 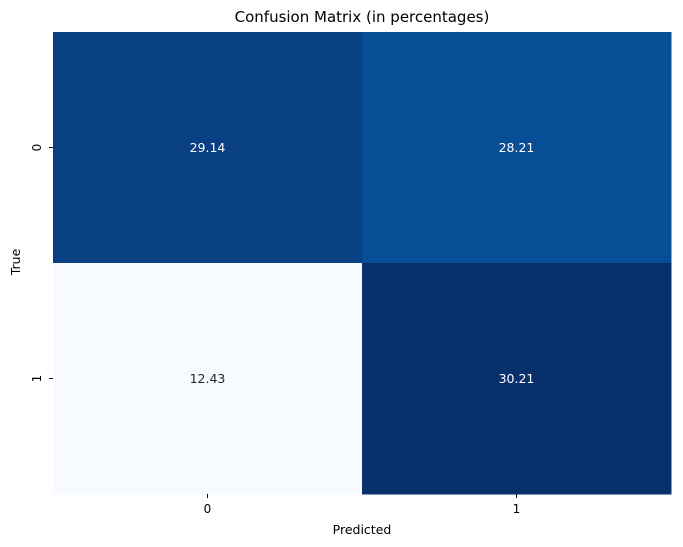 What do you see at coordinates (517, 509) in the screenshot?
I see `x-tick-label-1: 1` at bounding box center [517, 509].